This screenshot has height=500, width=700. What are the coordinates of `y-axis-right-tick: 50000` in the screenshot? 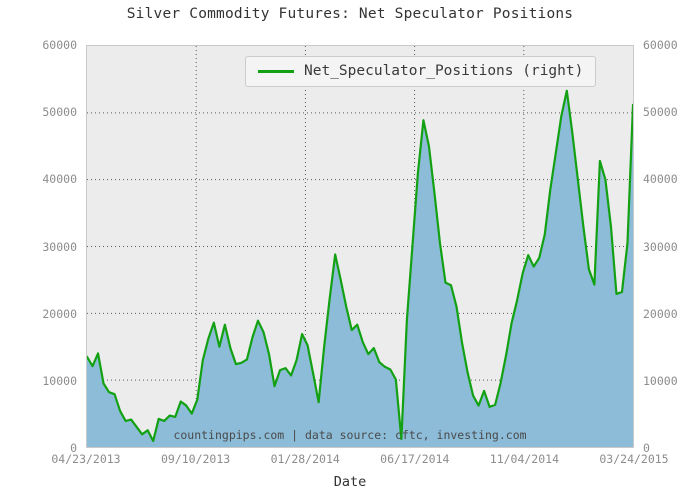 It's located at (660, 112).